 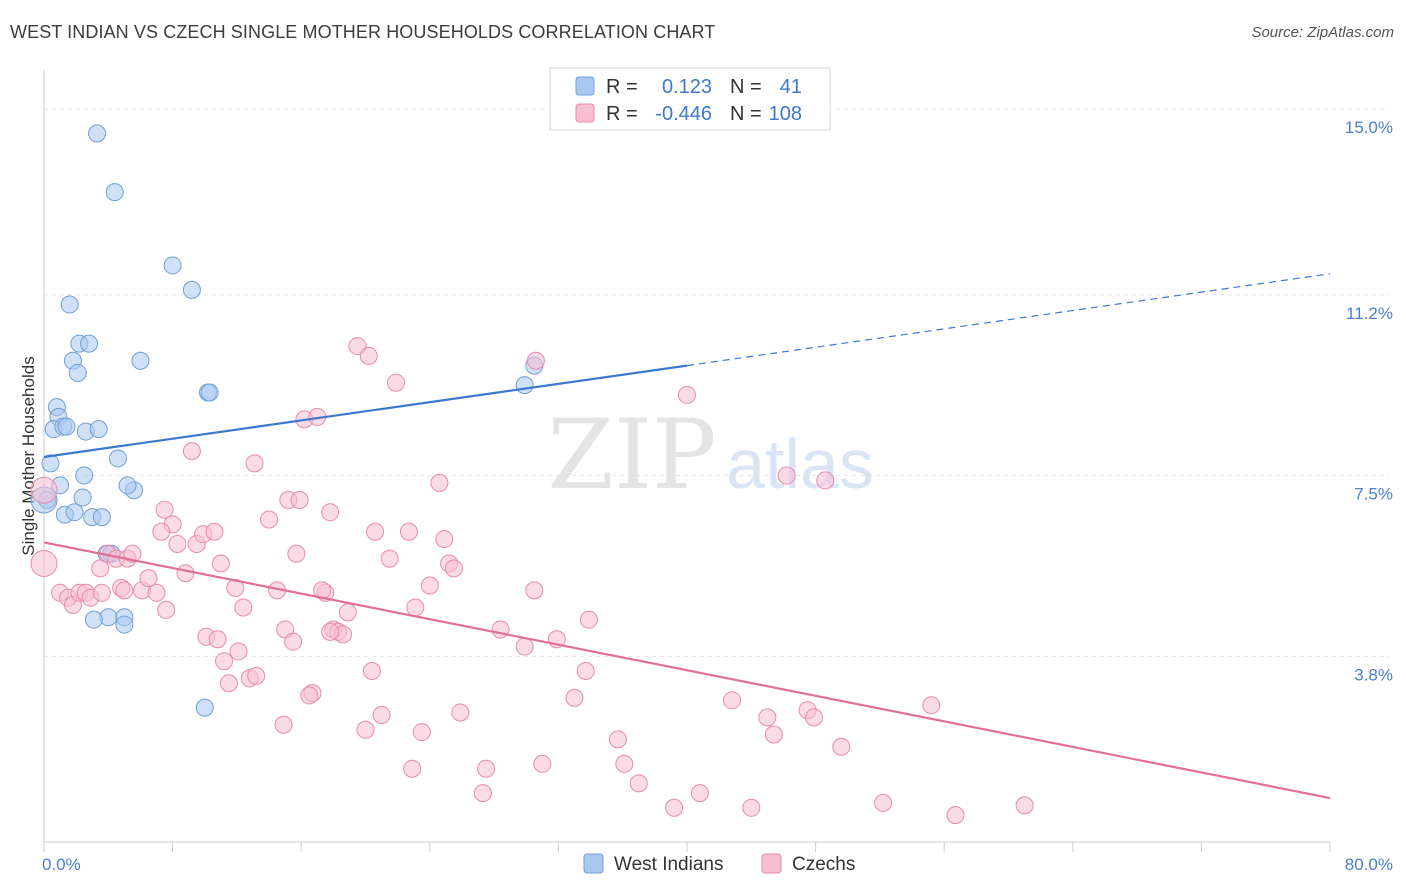 I want to click on y-tick-label-2: 11.2%, so click(x=1369, y=313).